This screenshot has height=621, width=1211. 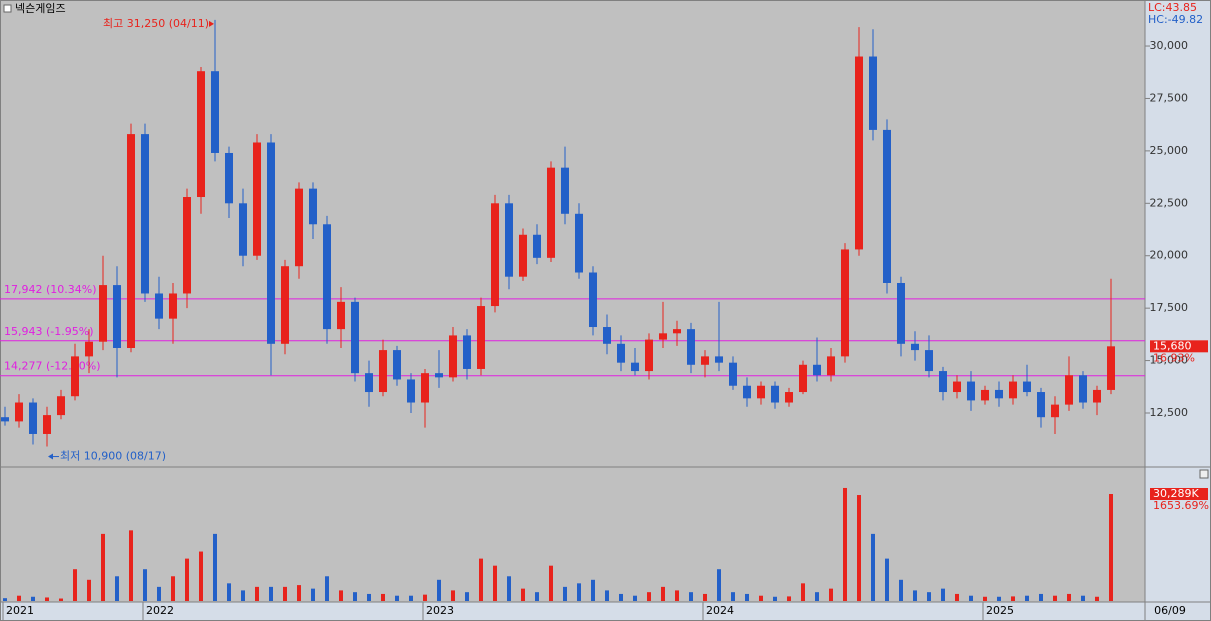 What do you see at coordinates (1169, 412) in the screenshot?
I see `y-tick-label: 12,500` at bounding box center [1169, 412].